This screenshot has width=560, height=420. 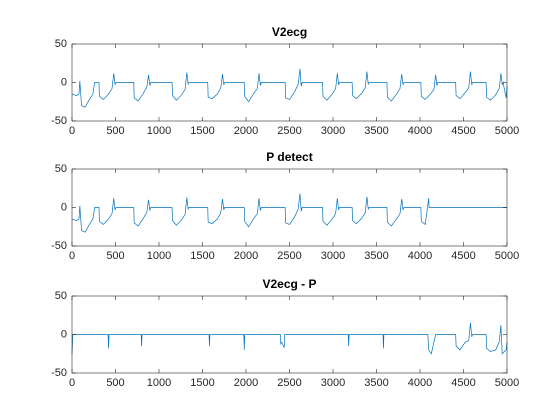 What do you see at coordinates (289, 157) in the screenshot?
I see `chart-title: P detect` at bounding box center [289, 157].